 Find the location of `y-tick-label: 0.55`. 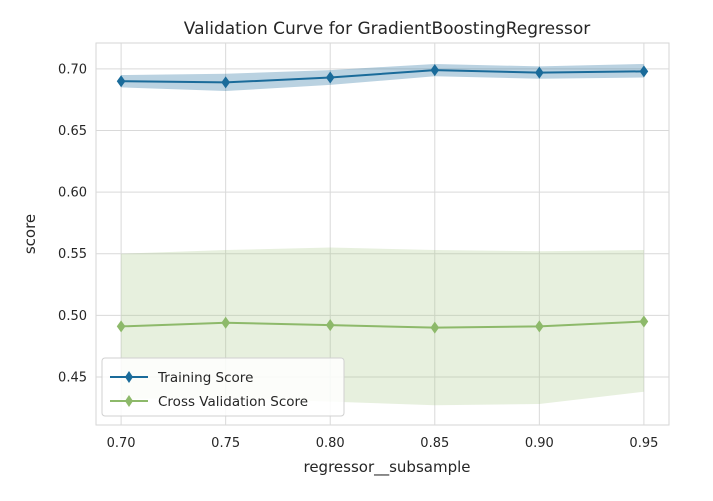

y-tick-label: 0.55 is located at coordinates (72, 254).